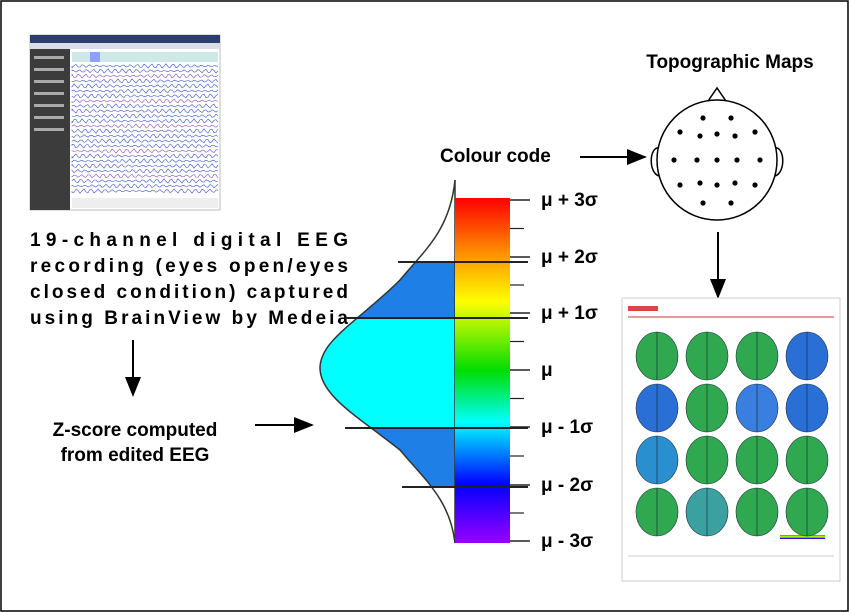  I want to click on band-lines, so click(436, 374).